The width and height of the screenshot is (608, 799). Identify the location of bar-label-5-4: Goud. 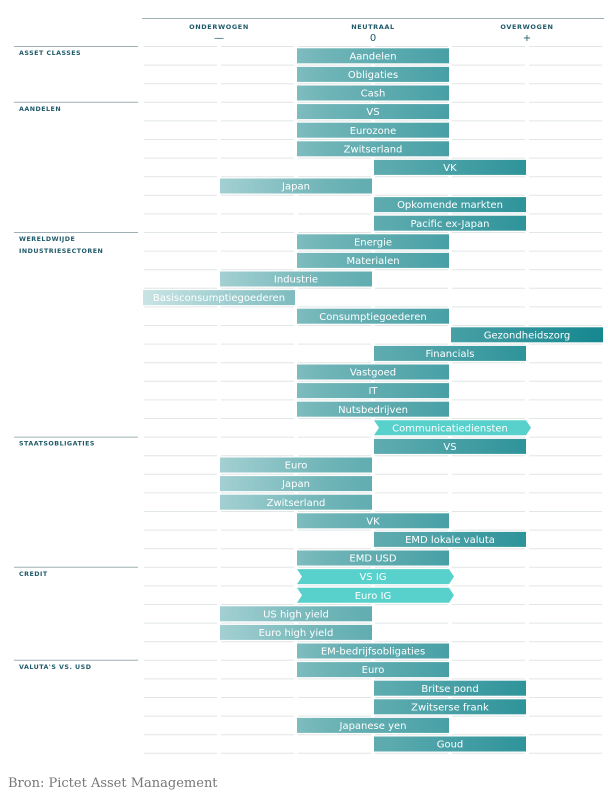
(450, 745).